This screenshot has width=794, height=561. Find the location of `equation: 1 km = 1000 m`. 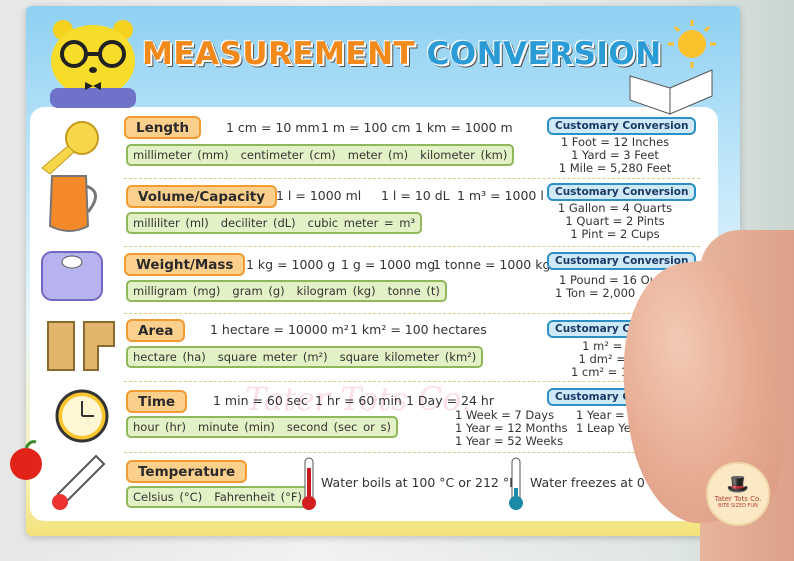

equation: 1 km = 1000 m is located at coordinates (464, 127).